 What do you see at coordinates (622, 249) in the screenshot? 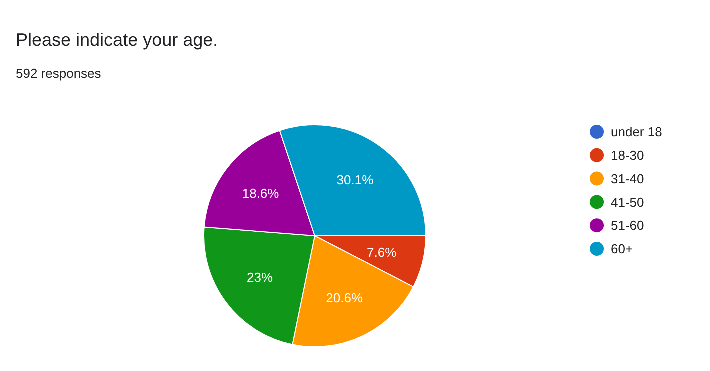
I see `legend-label: 60+` at bounding box center [622, 249].